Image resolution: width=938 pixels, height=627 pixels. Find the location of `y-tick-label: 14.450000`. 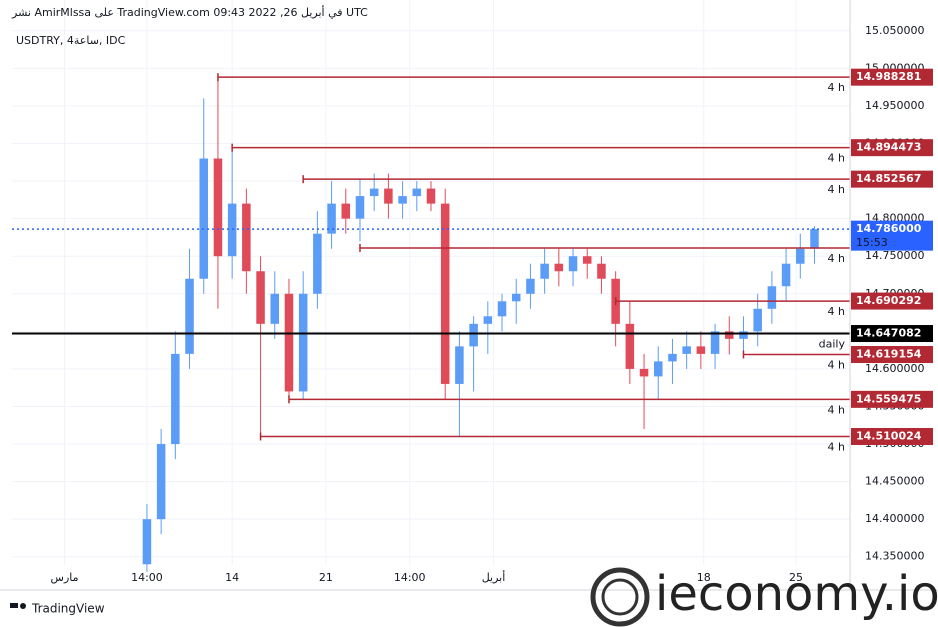

y-tick-label: 14.450000 is located at coordinates (895, 481).